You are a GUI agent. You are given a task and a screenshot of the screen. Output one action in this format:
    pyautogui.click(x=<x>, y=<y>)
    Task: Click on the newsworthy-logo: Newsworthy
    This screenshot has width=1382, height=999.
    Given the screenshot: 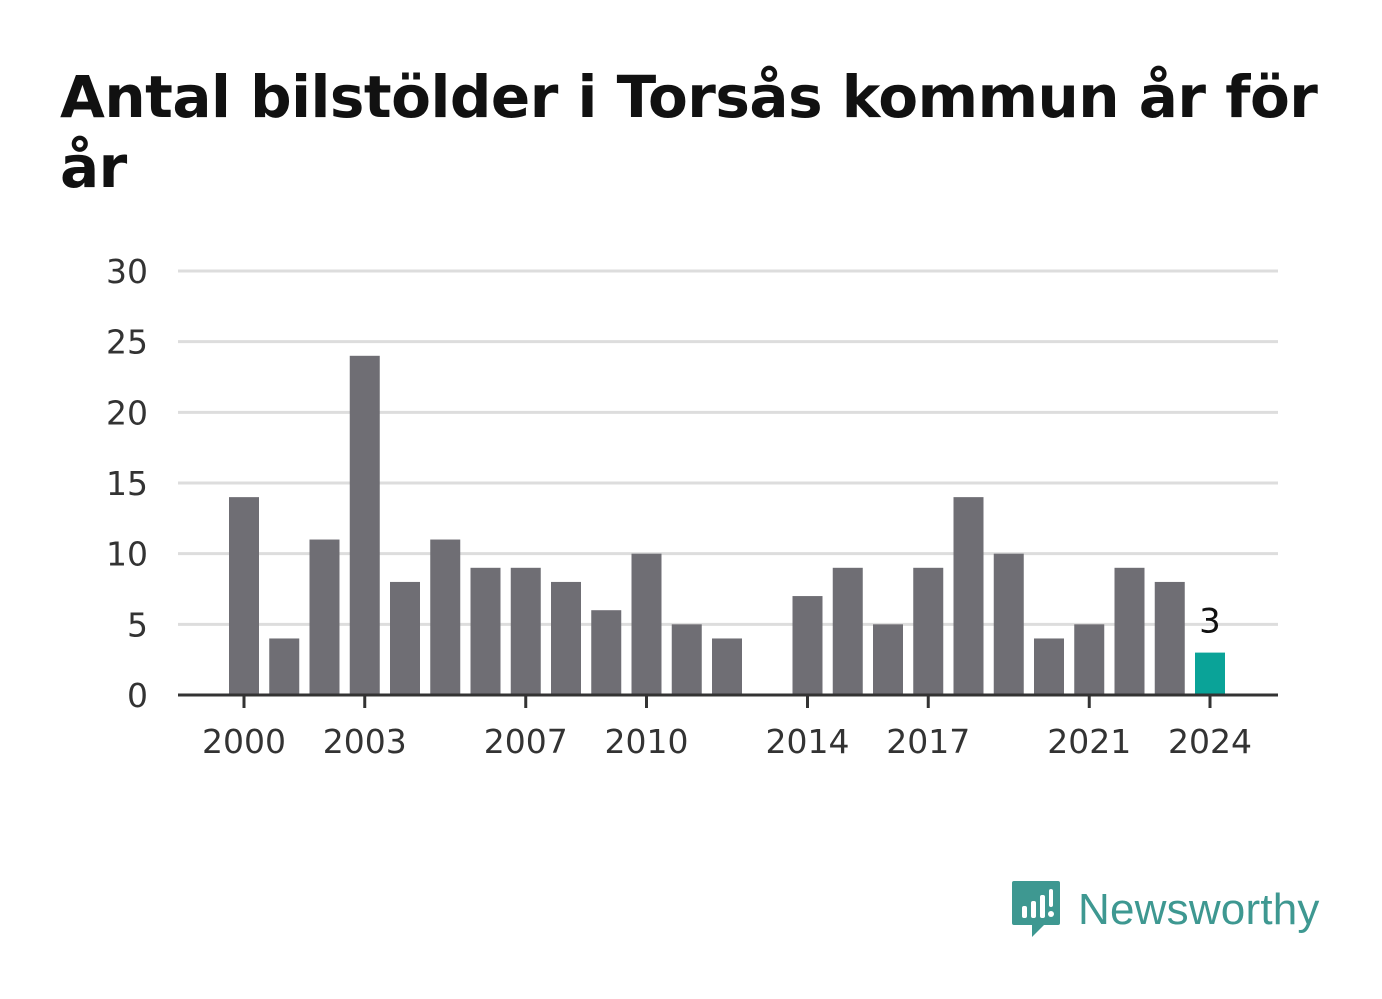 What is the action you would take?
    pyautogui.click(x=1165, y=910)
    